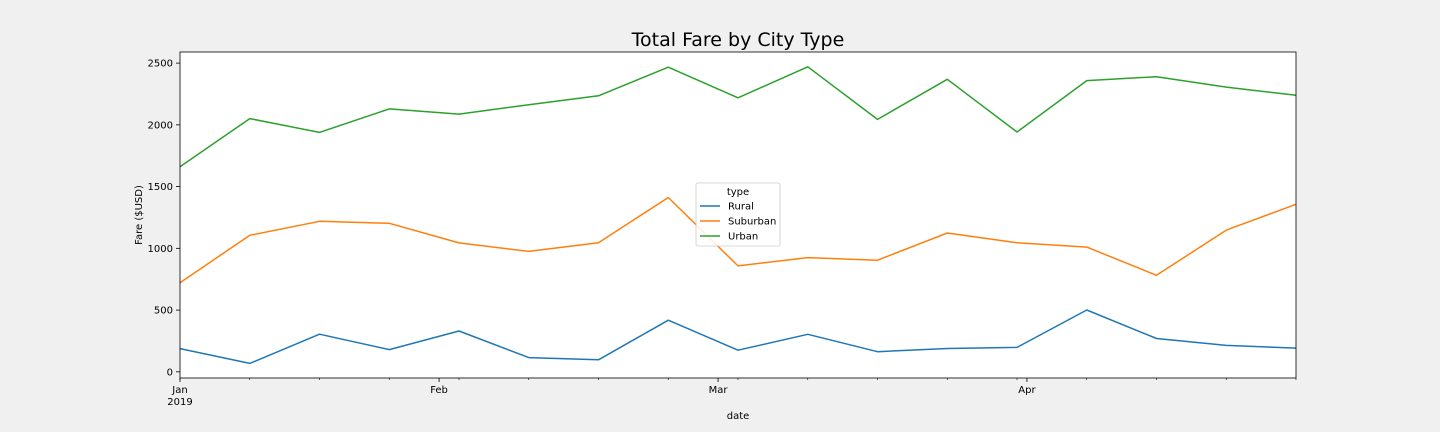  What do you see at coordinates (741, 207) in the screenshot?
I see `legend-label-rural: Rural` at bounding box center [741, 207].